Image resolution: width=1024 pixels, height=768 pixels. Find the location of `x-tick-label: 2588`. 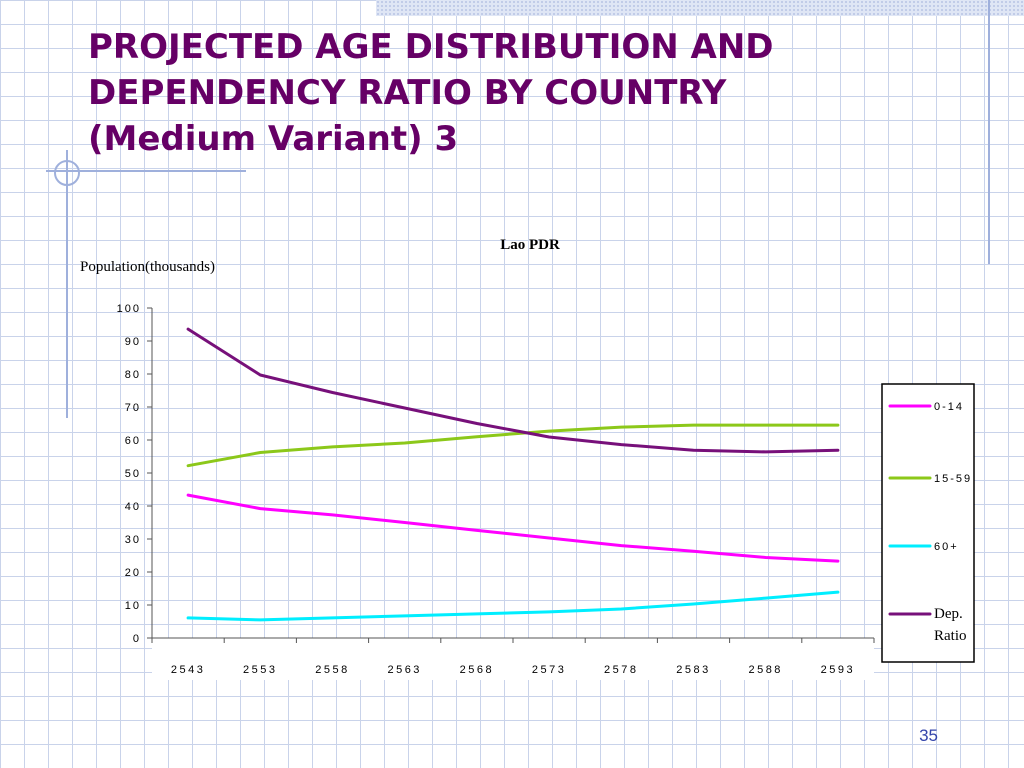

x-tick-label: 2588 is located at coordinates (765, 670).